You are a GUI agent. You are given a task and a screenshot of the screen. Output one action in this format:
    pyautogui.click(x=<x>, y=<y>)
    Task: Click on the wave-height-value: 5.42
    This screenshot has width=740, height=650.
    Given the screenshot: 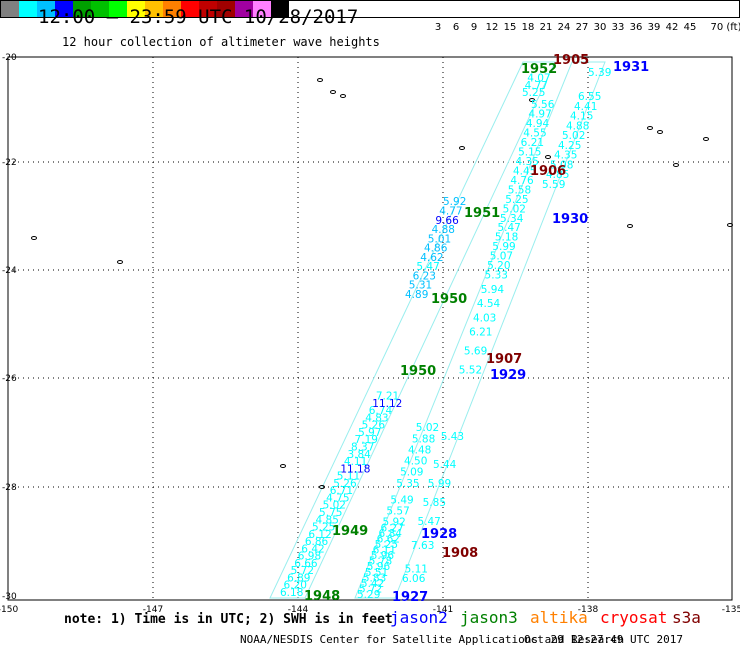 What is the action you would take?
    pyautogui.click(x=372, y=584)
    